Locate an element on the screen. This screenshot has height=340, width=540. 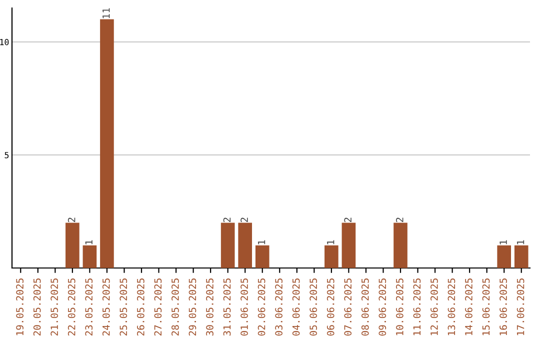
x-tick-label: 25.05.2025 is located at coordinates (124, 307).